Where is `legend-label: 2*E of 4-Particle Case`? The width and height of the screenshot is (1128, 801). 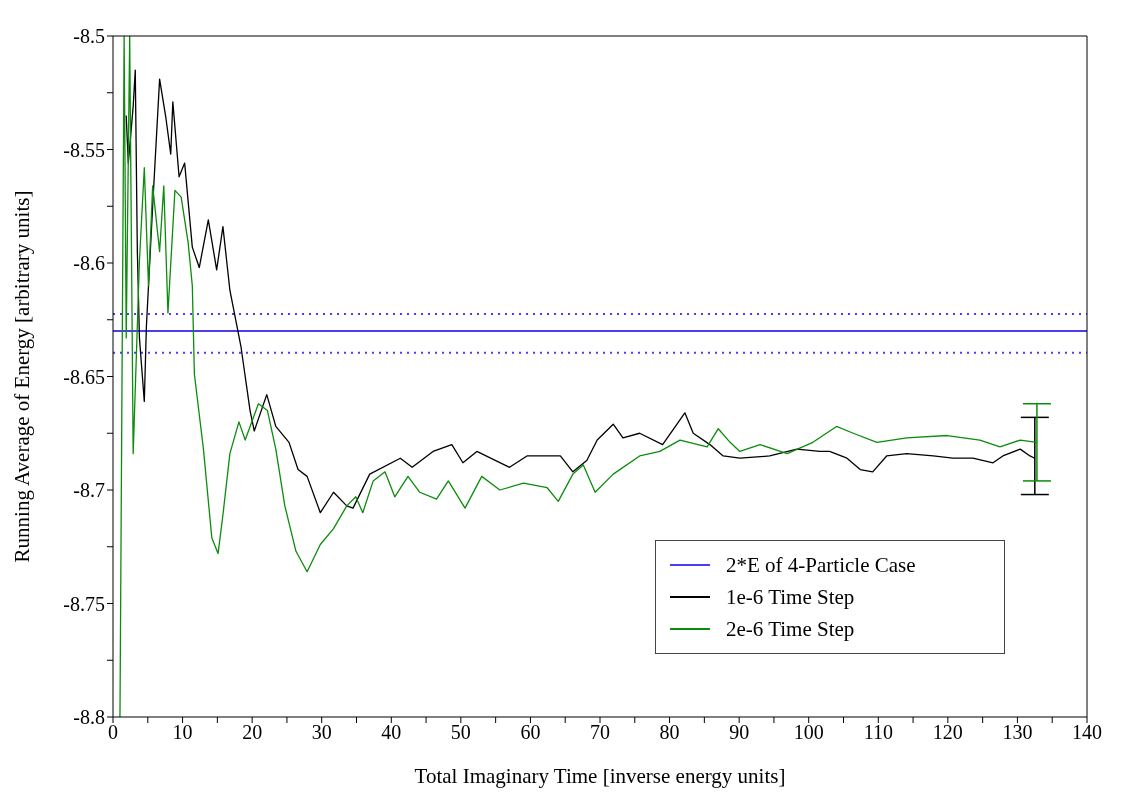
legend-label: 2*E of 4-Particle Case is located at coordinates (821, 565).